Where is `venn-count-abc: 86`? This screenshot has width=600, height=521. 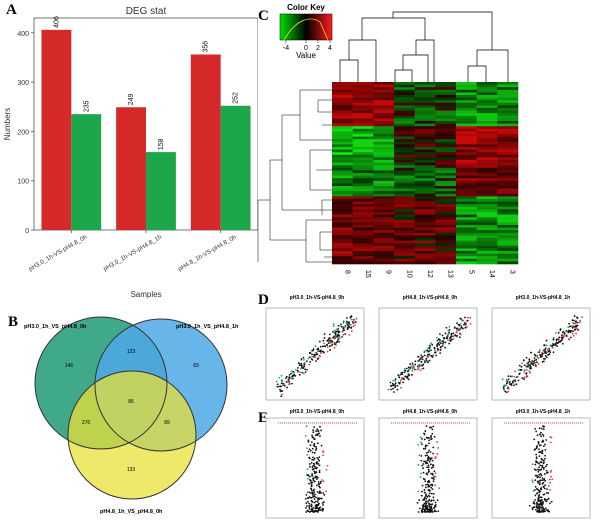 venn-count-abc: 86 is located at coordinates (131, 402).